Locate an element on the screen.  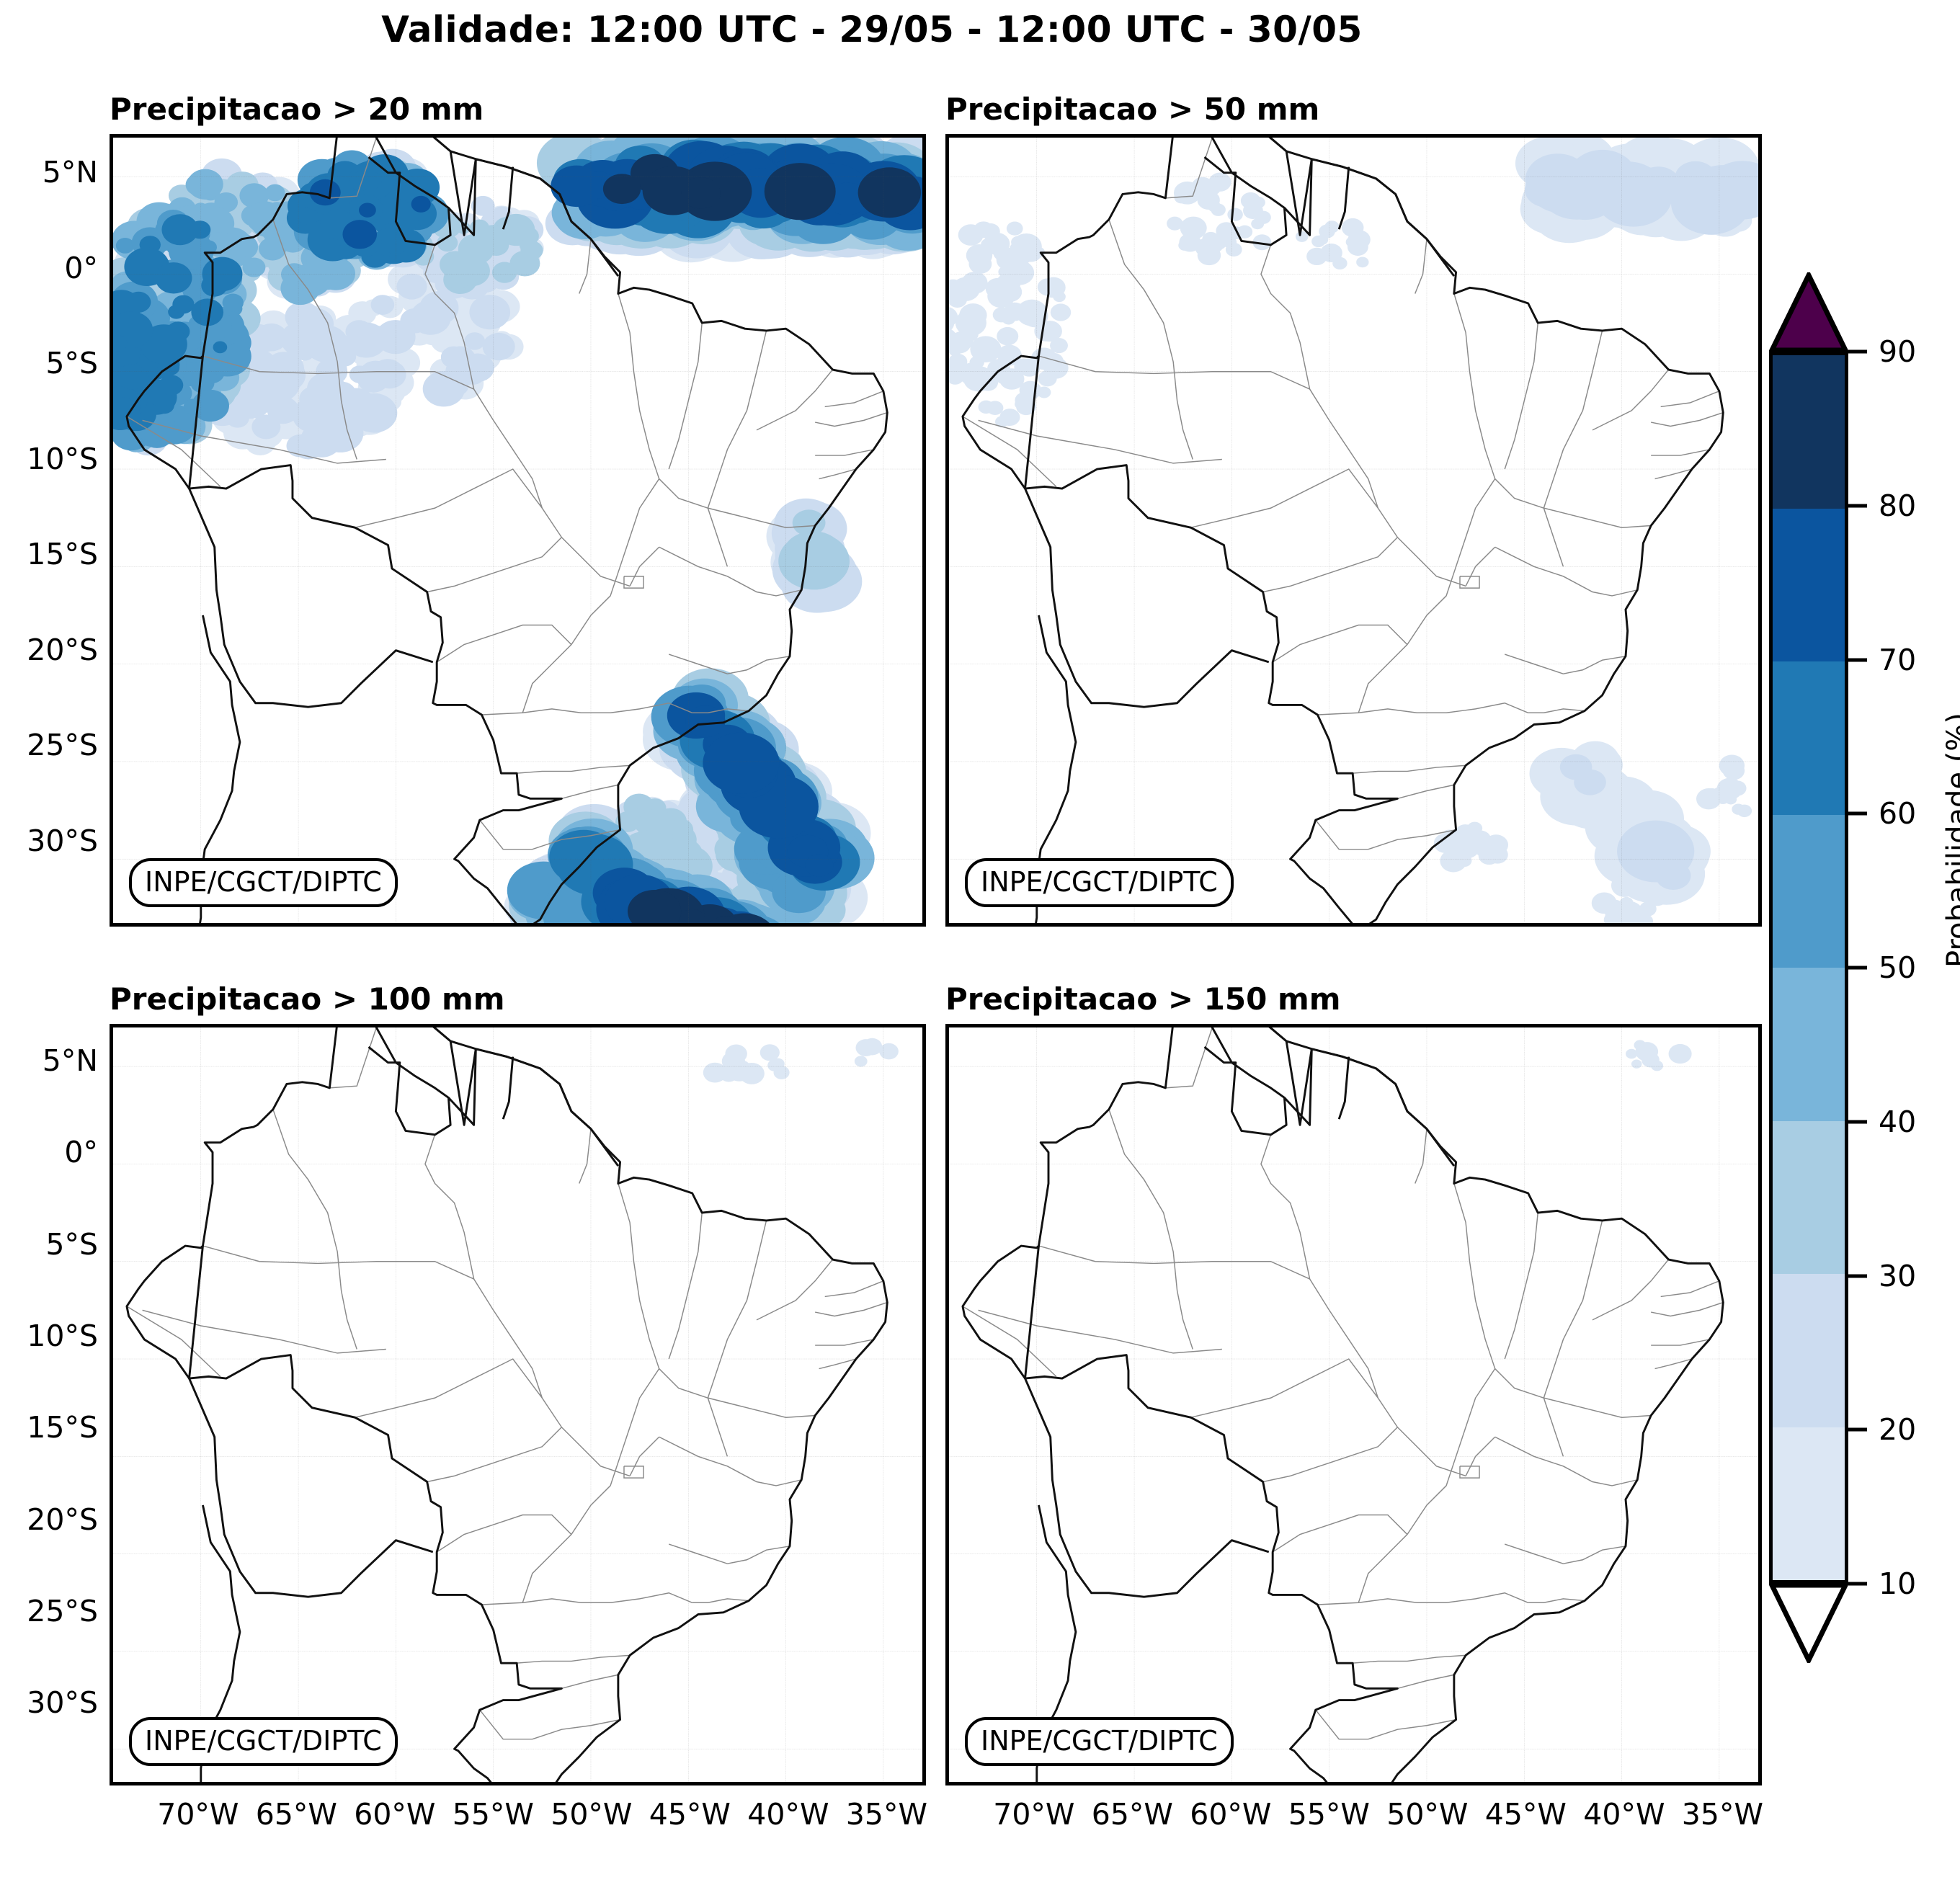
panel-title-p50: Precipitacao > 50 mm is located at coordinates (1132, 110).